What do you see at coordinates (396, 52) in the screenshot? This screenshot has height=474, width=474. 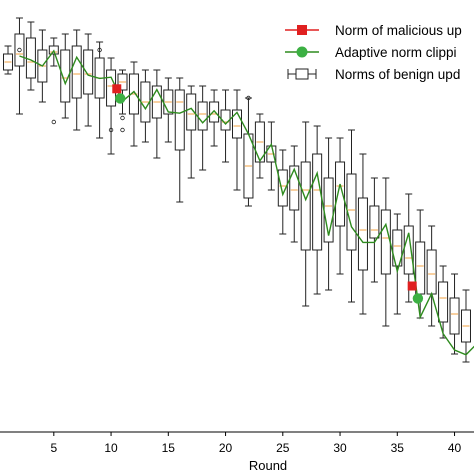 I see `legend-adaptive-label: Adaptive norm clippi` at bounding box center [396, 52].